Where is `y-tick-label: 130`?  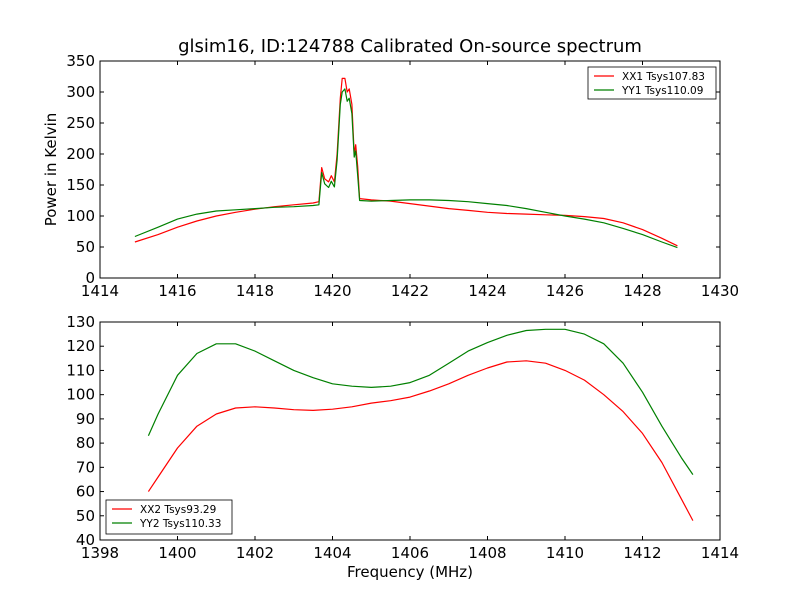 y-tick-label: 130 is located at coordinates (80, 322).